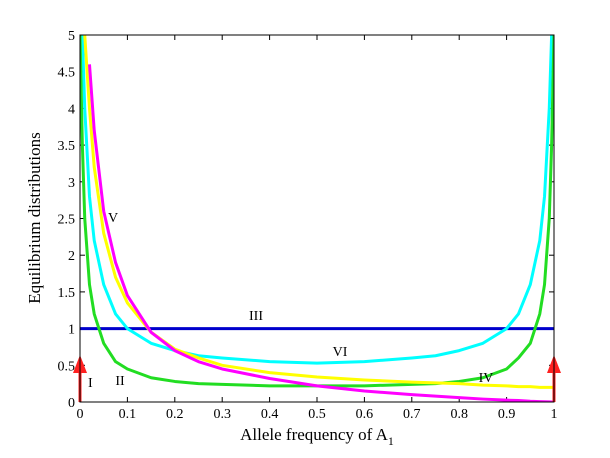 This screenshot has width=610, height=458. What do you see at coordinates (256, 316) in the screenshot?
I see `series-label: III` at bounding box center [256, 316].